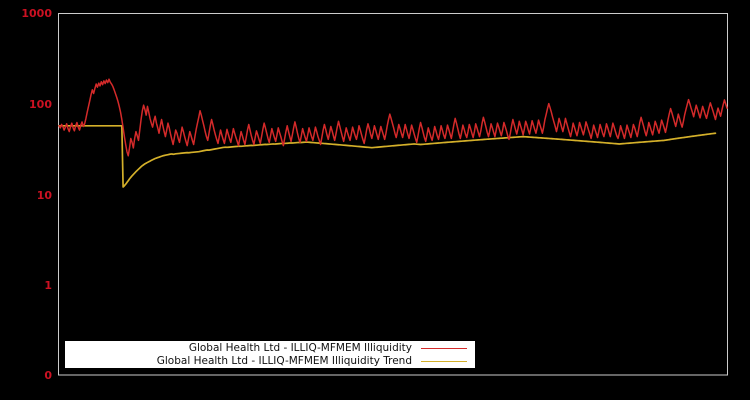 Image resolution: width=750 pixels, height=400 pixels. Describe the element at coordinates (444, 361) in the screenshot. I see `legend-swatch-illiquidity-trend` at that location.